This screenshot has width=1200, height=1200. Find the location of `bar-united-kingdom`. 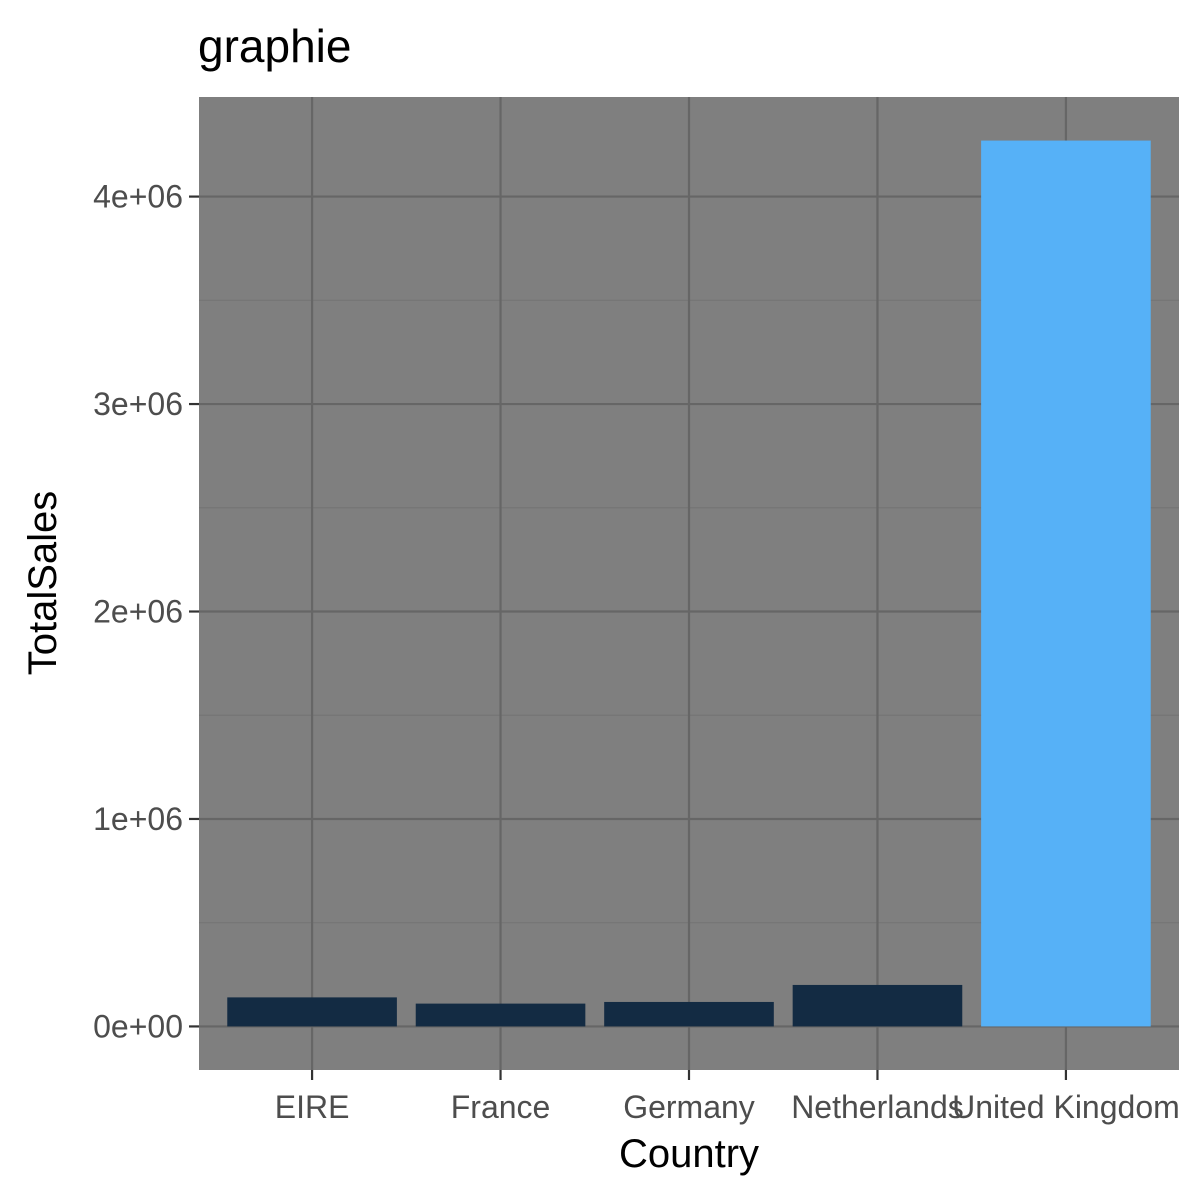

bar-united-kingdom is located at coordinates (1066, 583).